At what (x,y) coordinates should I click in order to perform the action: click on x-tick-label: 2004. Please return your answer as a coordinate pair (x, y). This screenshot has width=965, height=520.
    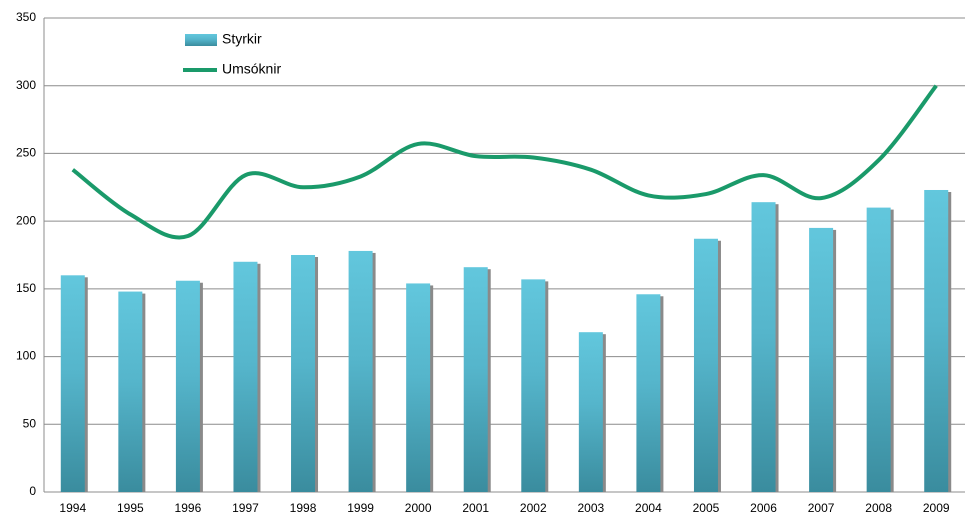
    Looking at the image, I should click on (648, 508).